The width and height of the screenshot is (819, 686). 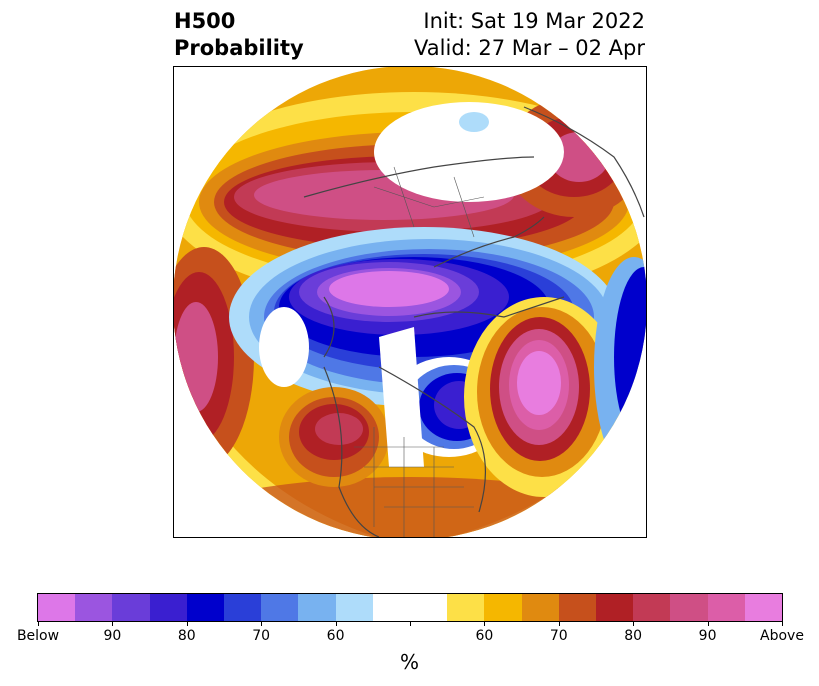 What do you see at coordinates (534, 21) in the screenshot?
I see `init-date: Init: Sat 19 Mar 2022` at bounding box center [534, 21].